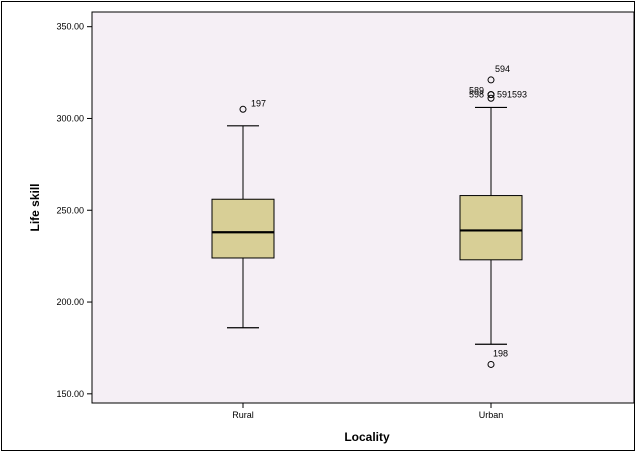  I want to click on y-axis-title: Life skill, so click(35, 207).